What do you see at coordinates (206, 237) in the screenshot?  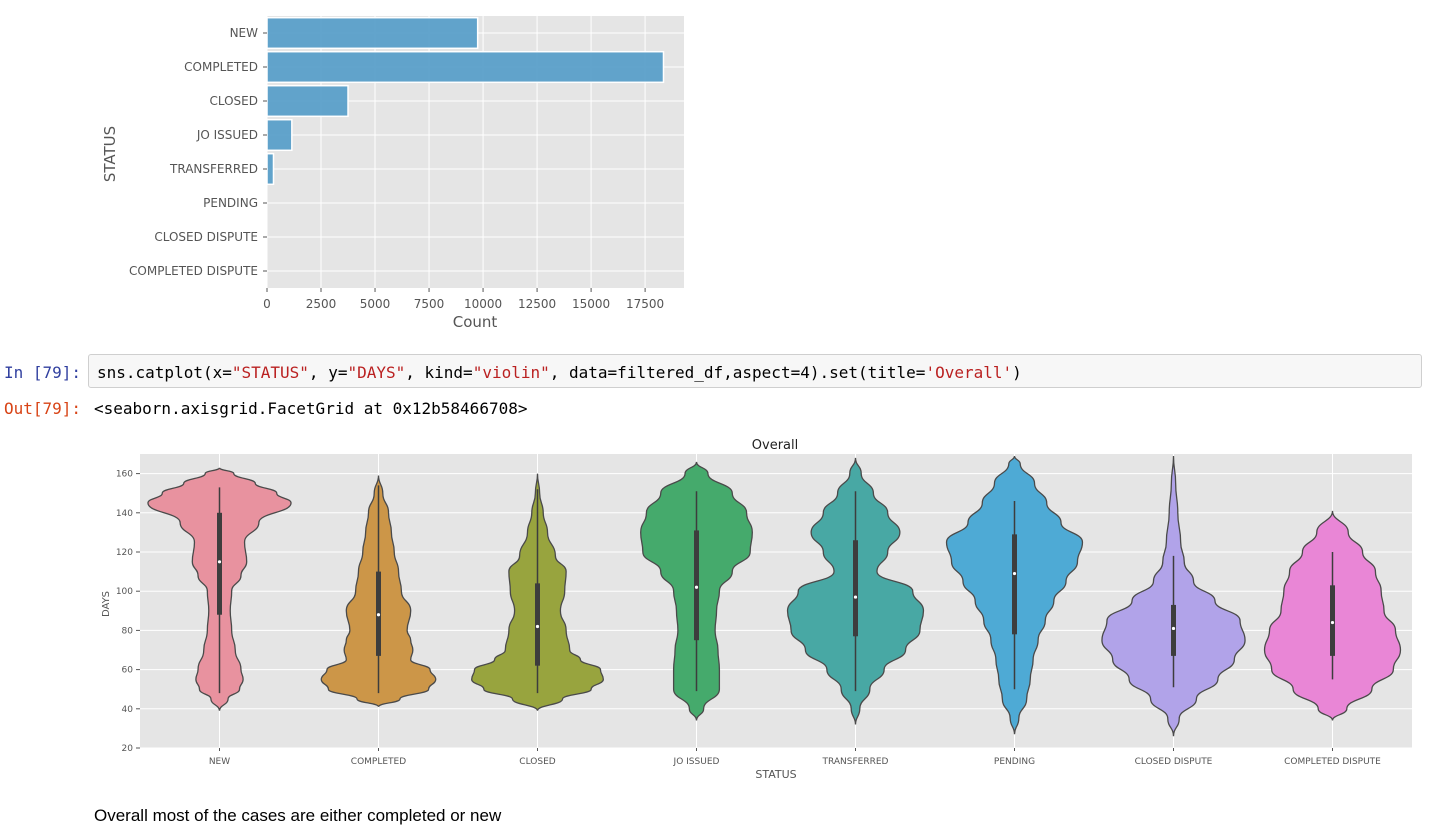 I see `bar-category-label: CLOSED DISPUTE` at bounding box center [206, 237].